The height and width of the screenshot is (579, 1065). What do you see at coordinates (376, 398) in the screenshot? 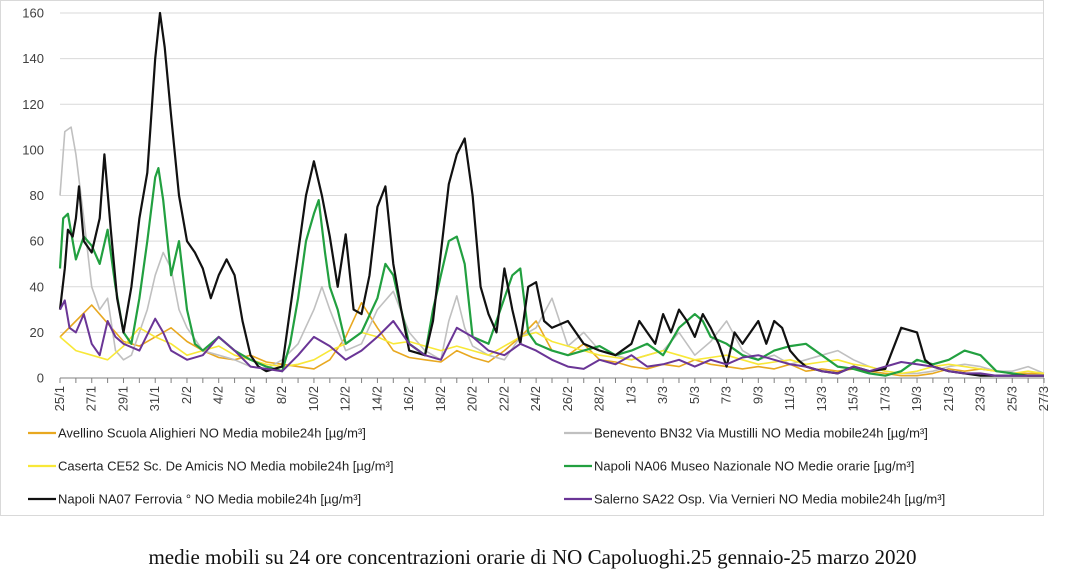
I see `x-tick-label: 14/2` at bounding box center [376, 398].